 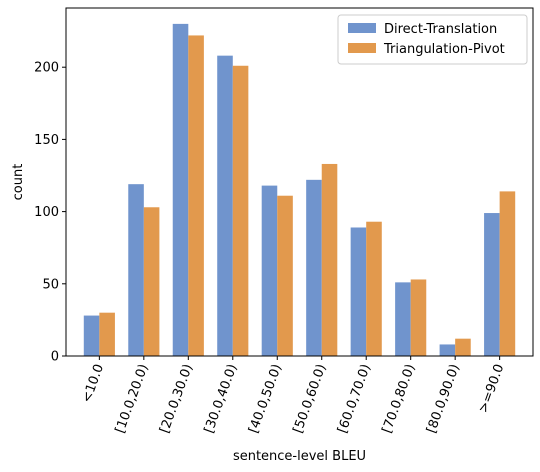 I want to click on legend-label: Direct-Translation, so click(x=440, y=29).